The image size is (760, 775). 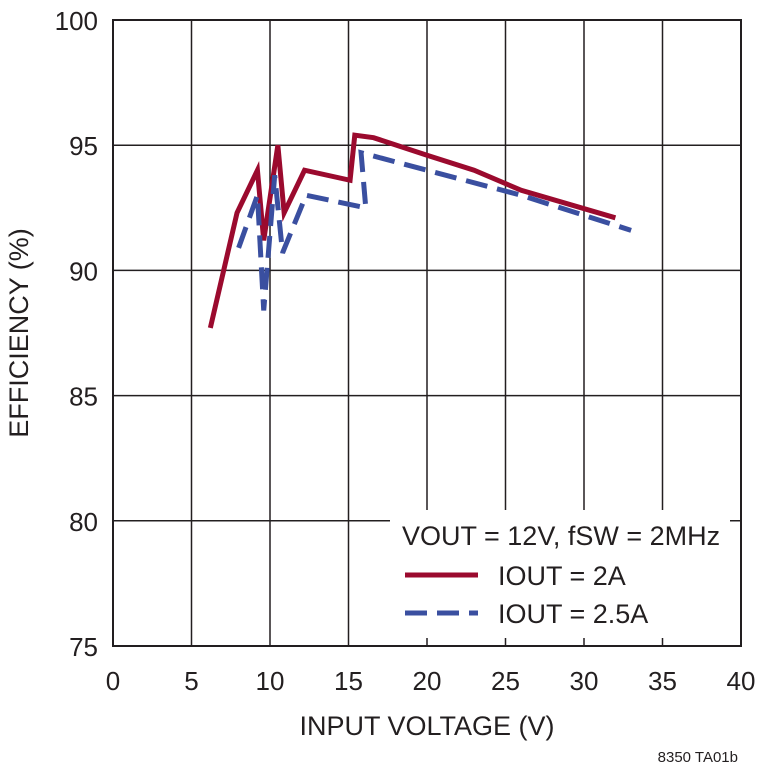 What do you see at coordinates (83, 271) in the screenshot?
I see `y-tick-label: 90` at bounding box center [83, 271].